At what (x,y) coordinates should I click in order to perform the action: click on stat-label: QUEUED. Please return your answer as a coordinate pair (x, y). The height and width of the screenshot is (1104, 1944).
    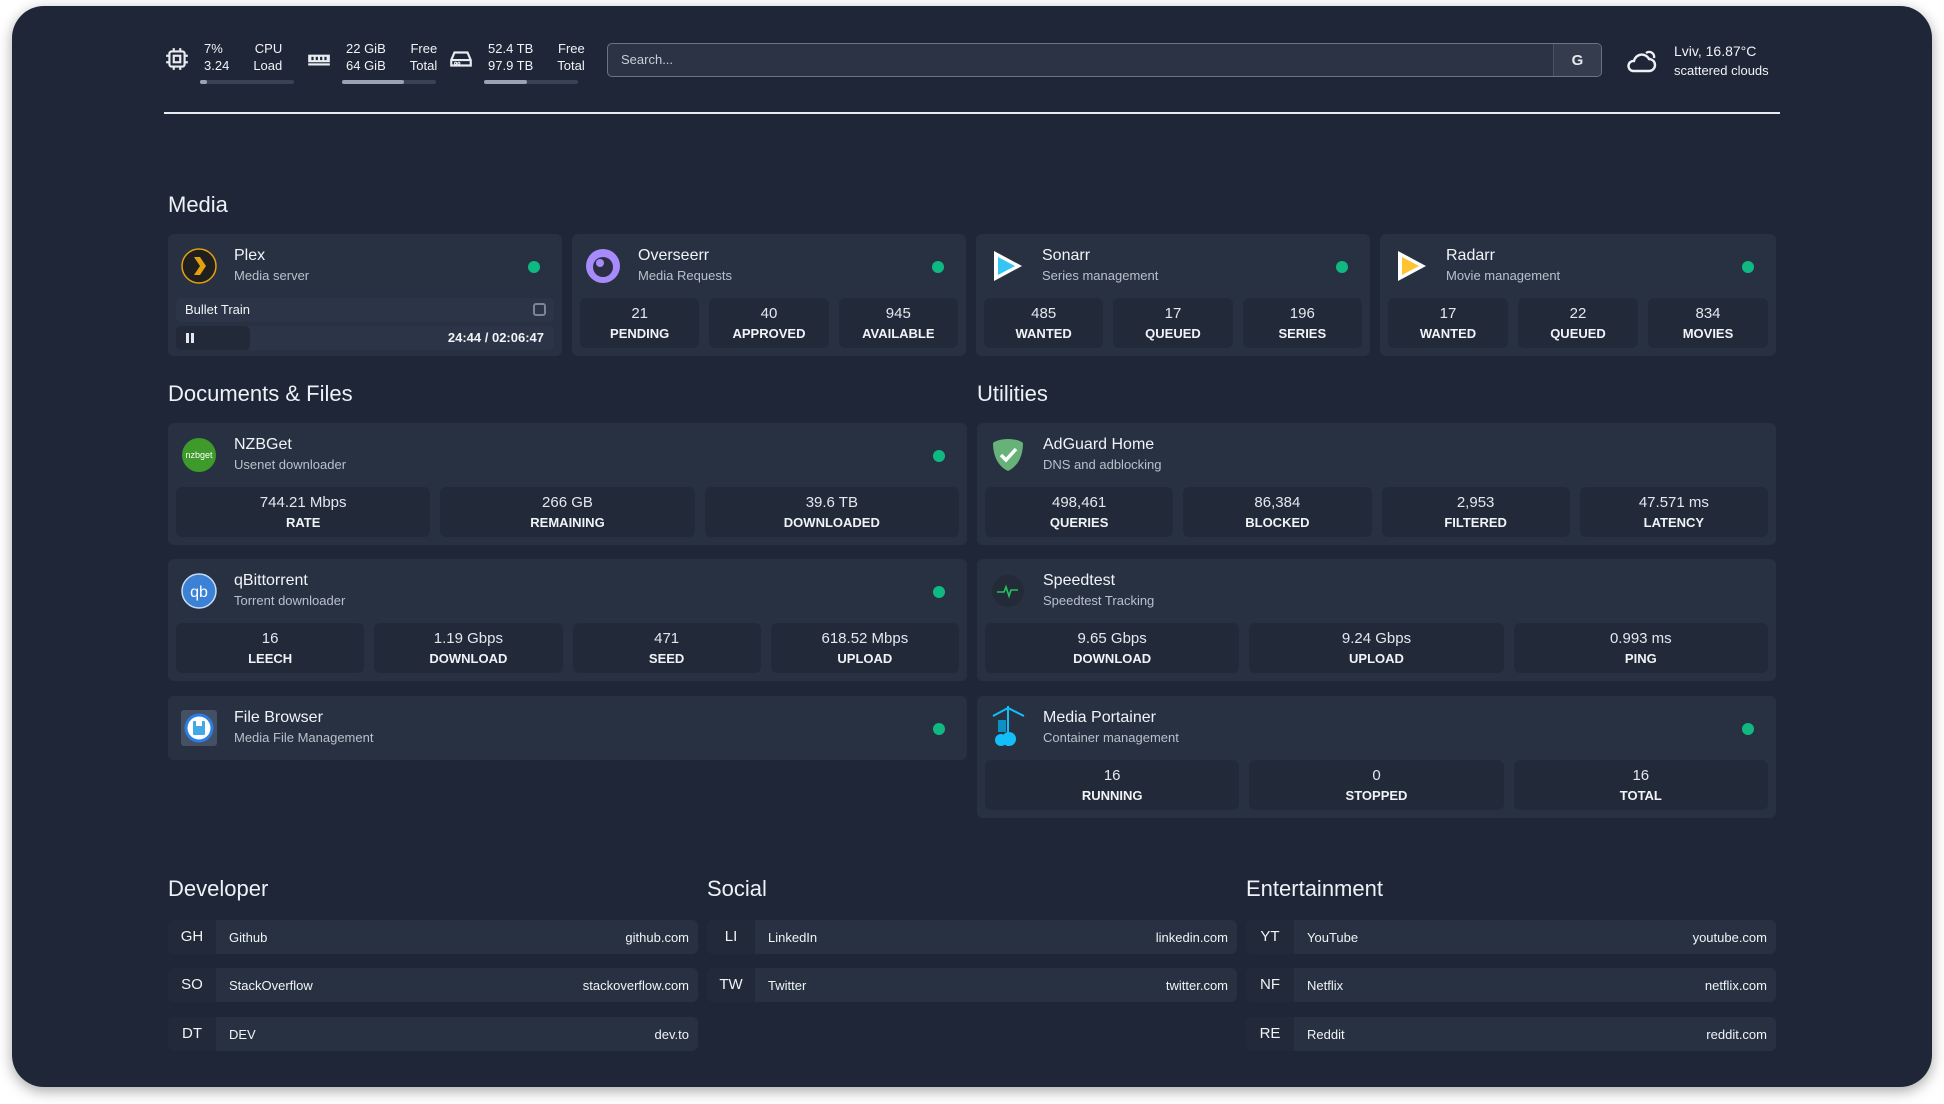
    Looking at the image, I should click on (1173, 333).